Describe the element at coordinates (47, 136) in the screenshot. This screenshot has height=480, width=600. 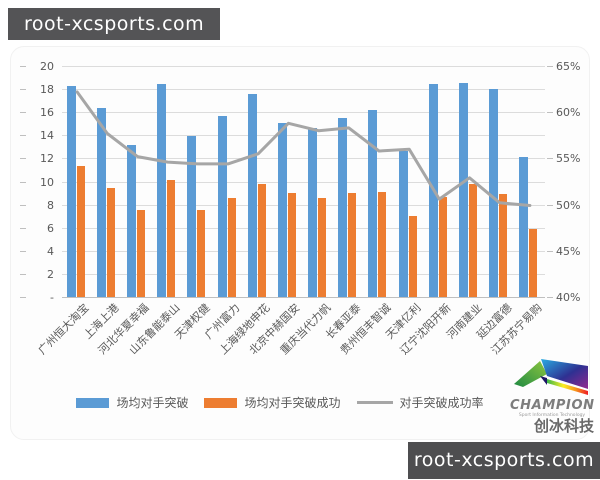
I see `y-axis-label-left: 14` at that location.